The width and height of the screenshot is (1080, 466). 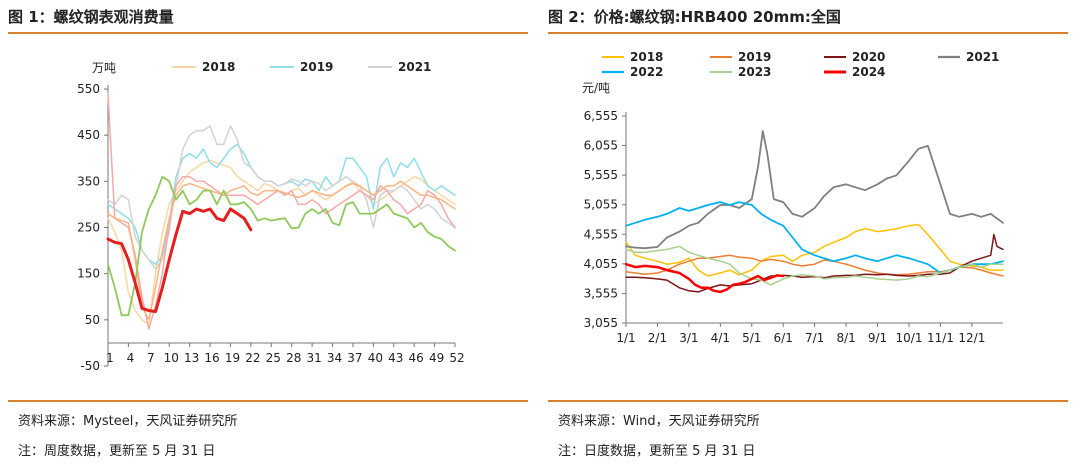 What do you see at coordinates (646, 57) in the screenshot?
I see `right-legend-label-2018: 2018` at bounding box center [646, 57].